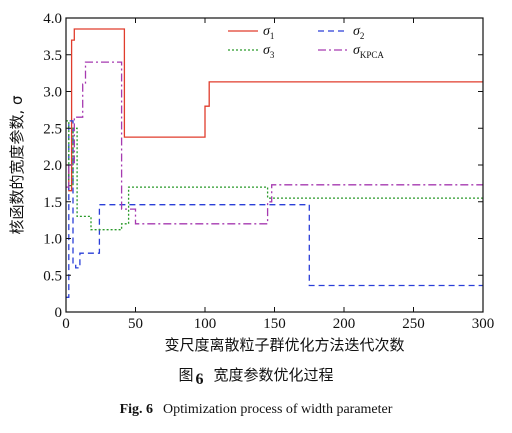 The height and width of the screenshot is (433, 512). What do you see at coordinates (269, 51) in the screenshot?
I see `legend-label-3: σ3` at bounding box center [269, 51].